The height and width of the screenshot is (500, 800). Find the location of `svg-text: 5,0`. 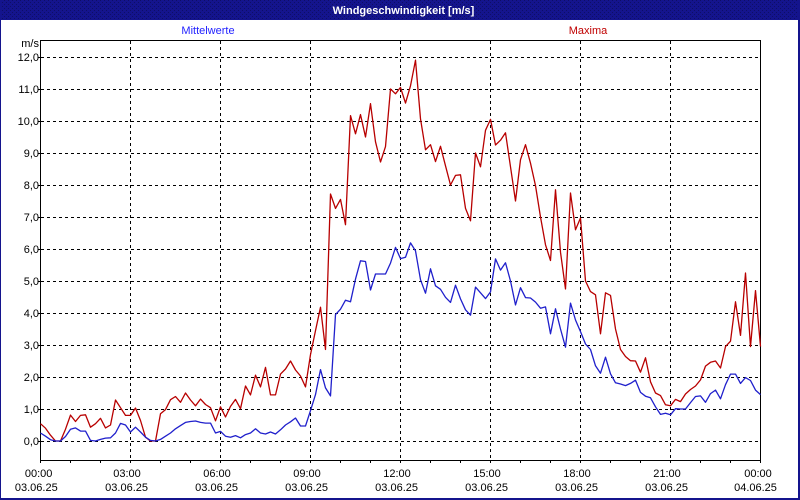

svg-text: 5,0 is located at coordinates (31, 282).